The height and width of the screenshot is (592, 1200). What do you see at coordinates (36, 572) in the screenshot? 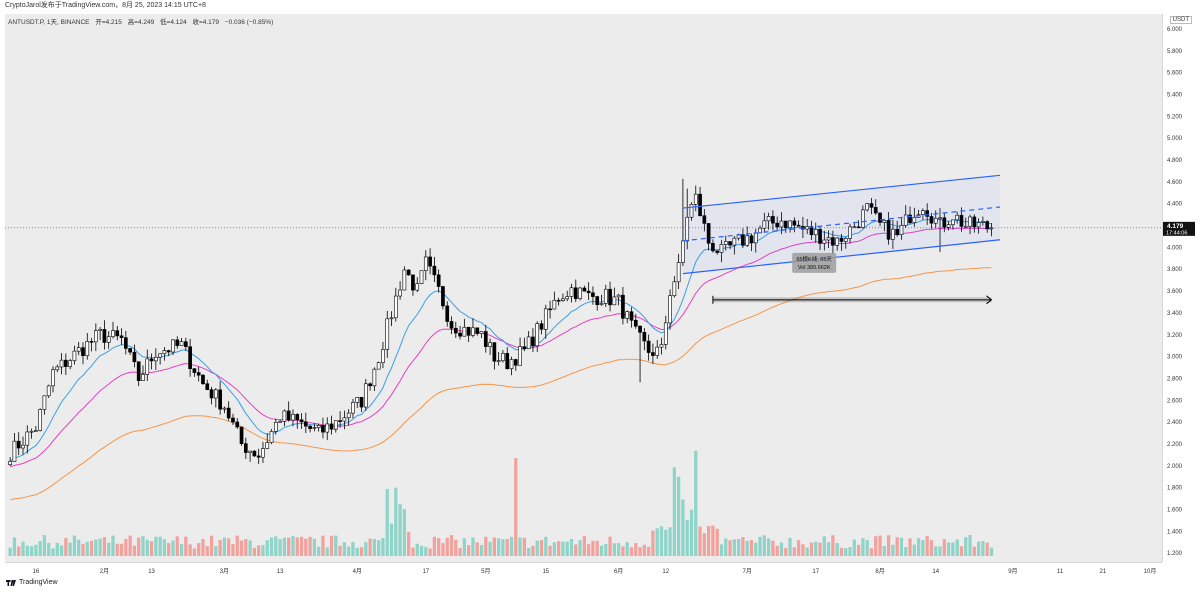
I see `time-tick-label: 16` at bounding box center [36, 572].